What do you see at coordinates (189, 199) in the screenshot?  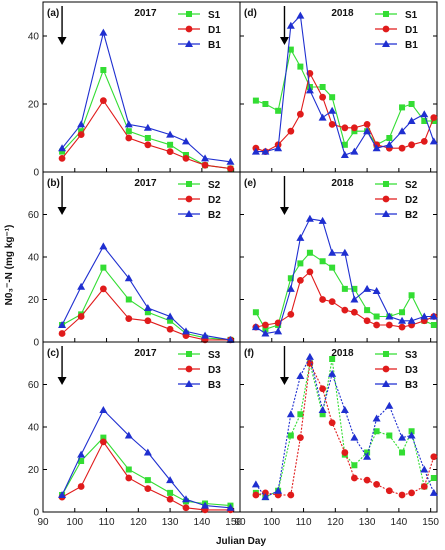 I see `legend-marker-D2` at bounding box center [189, 199].